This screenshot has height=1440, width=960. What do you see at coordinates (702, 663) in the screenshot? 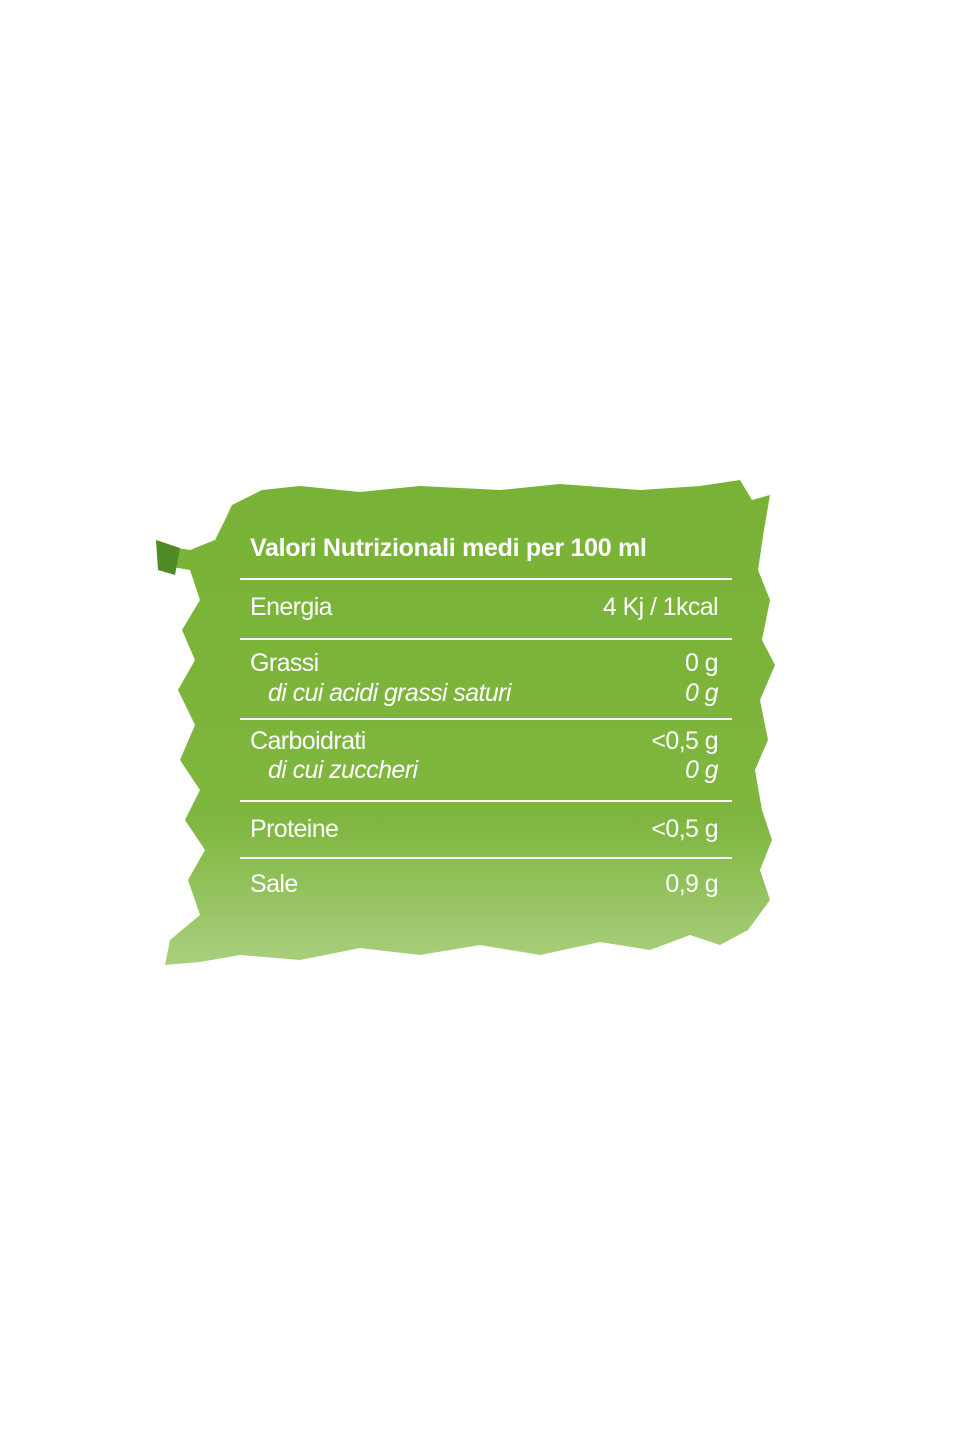
I see `row-value: 0 g` at bounding box center [702, 663].